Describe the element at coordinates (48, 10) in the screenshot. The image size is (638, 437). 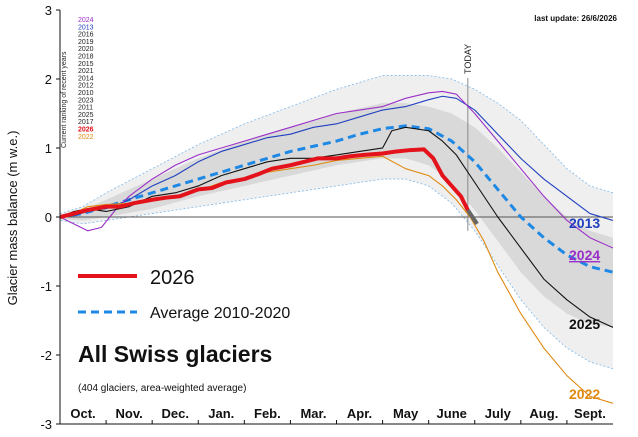
I see `y-tick-label: 3` at that location.